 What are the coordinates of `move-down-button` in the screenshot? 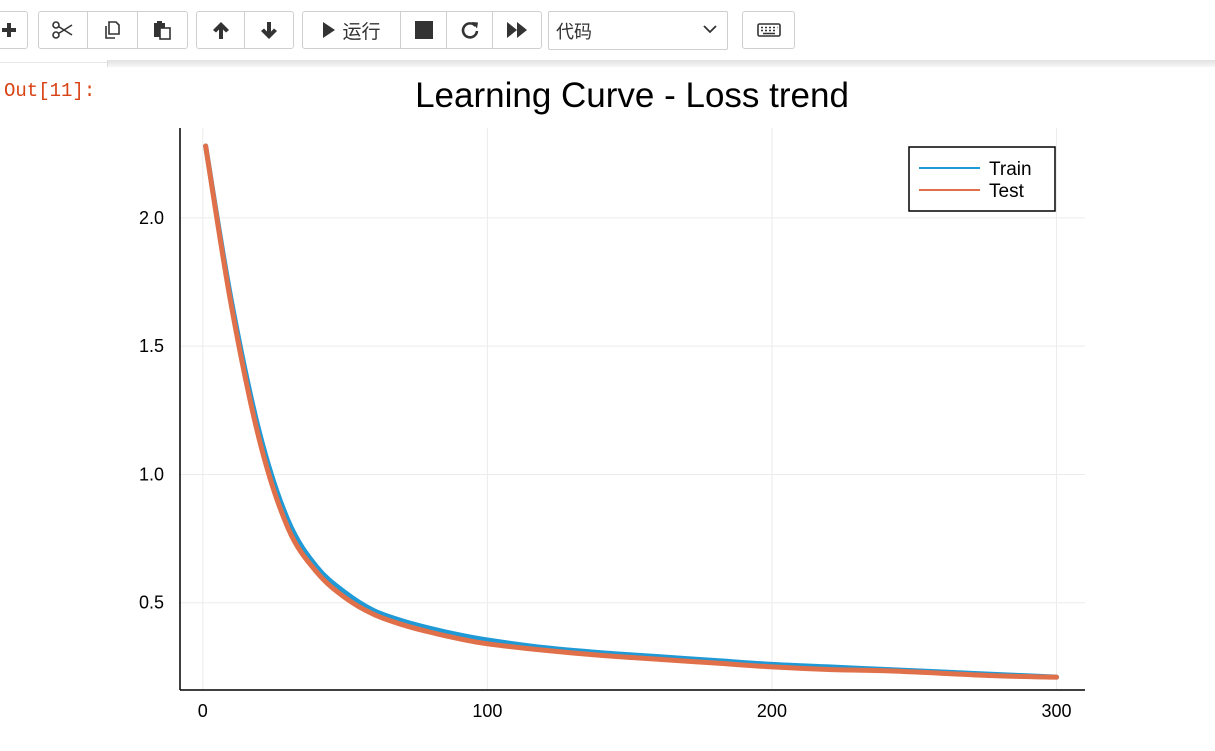 It's located at (269, 30).